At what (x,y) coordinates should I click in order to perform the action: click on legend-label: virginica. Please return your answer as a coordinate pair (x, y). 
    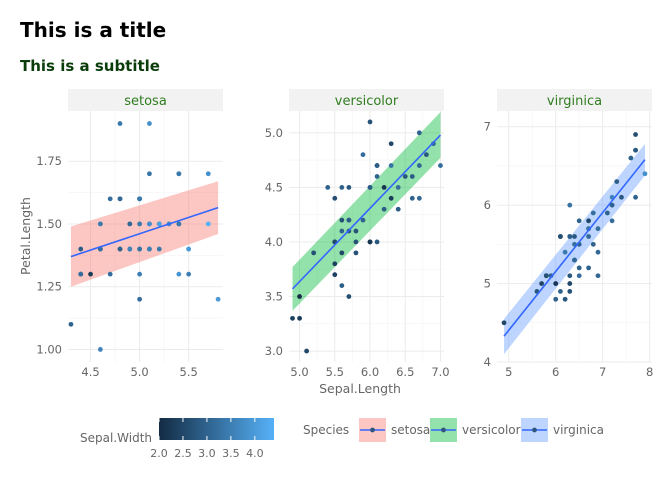
    Looking at the image, I should click on (578, 430).